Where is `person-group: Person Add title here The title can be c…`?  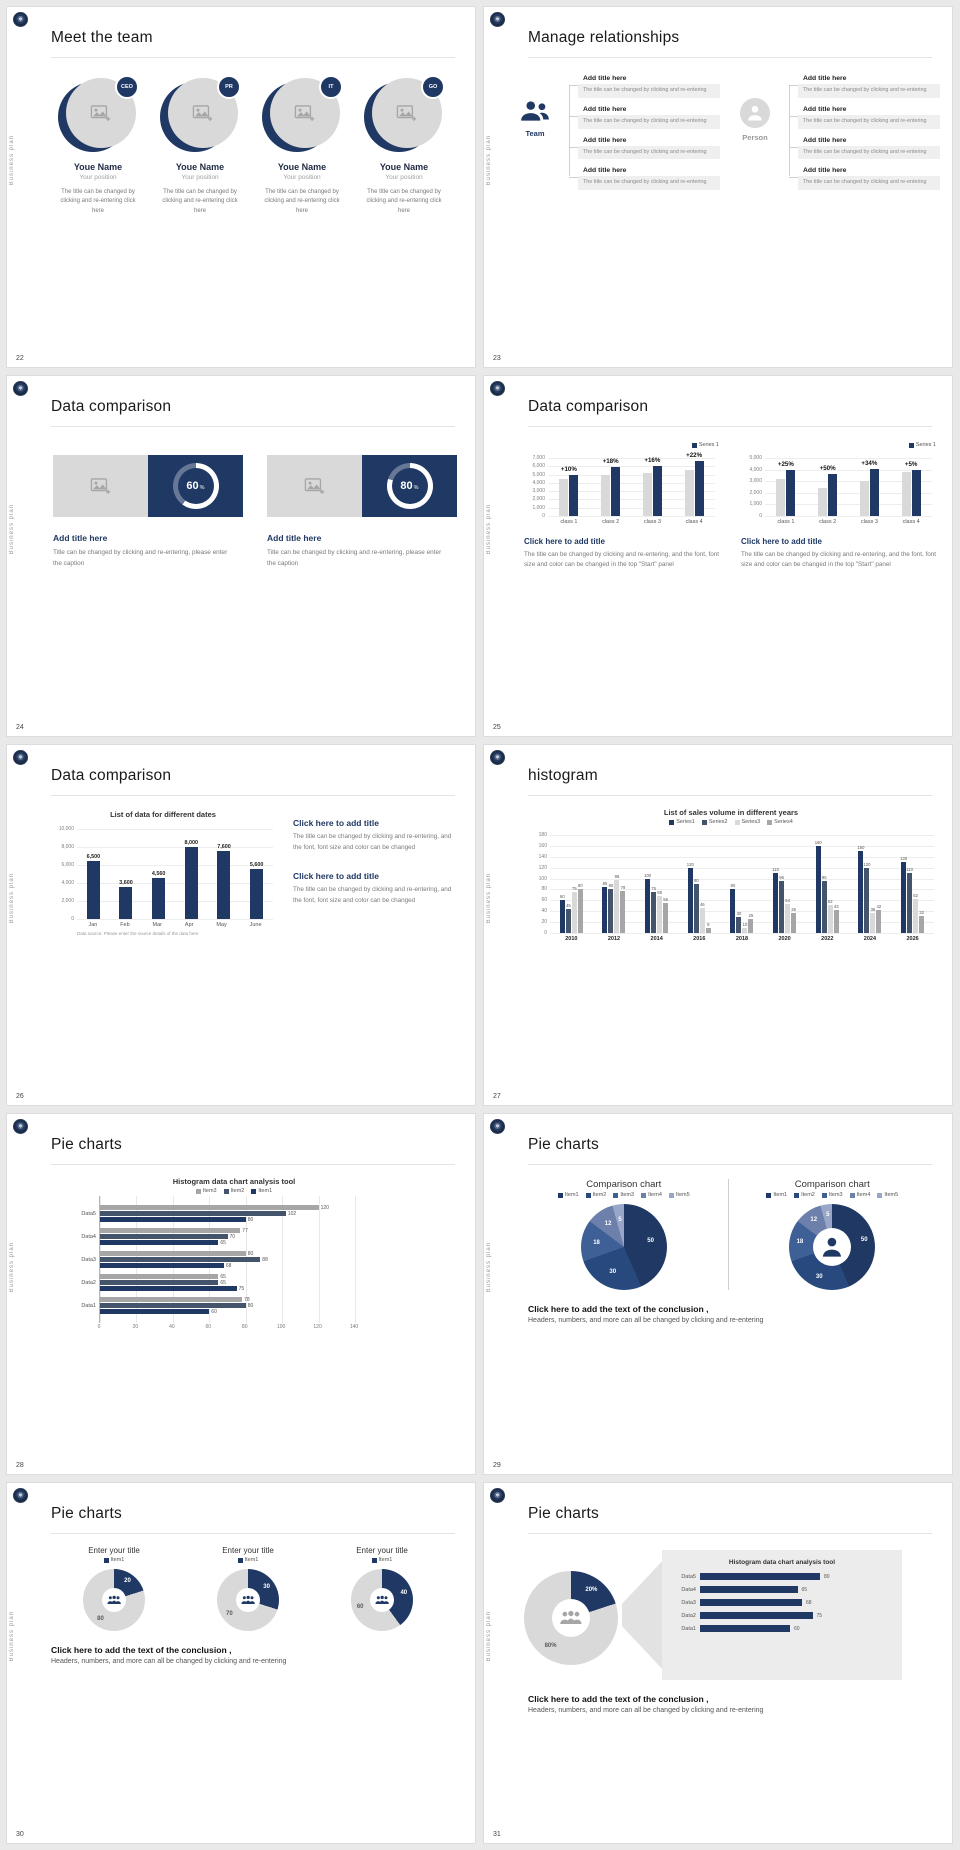 person-group: Person Add title here The title can be c… is located at coordinates (837, 131).